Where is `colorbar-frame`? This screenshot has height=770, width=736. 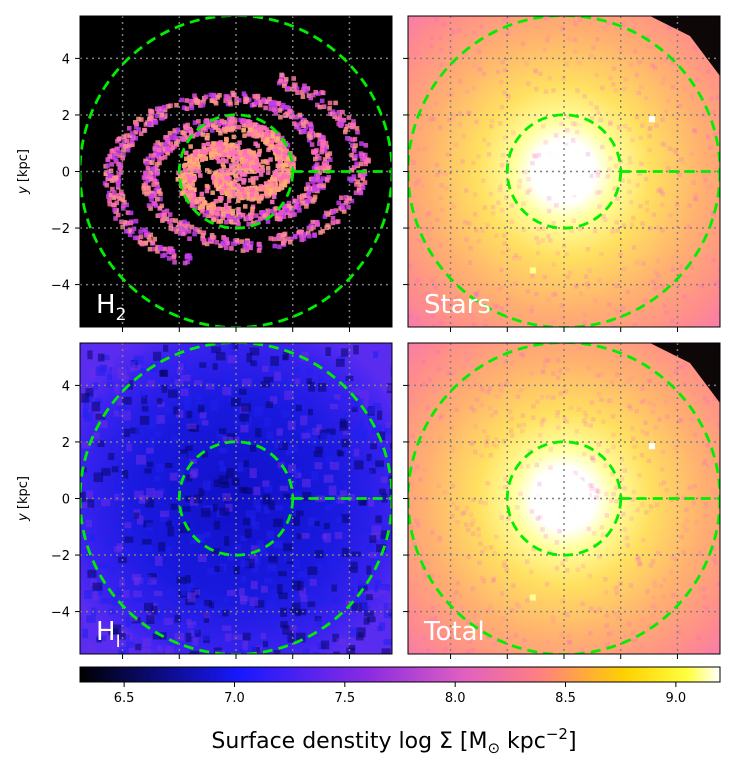 colorbar-frame is located at coordinates (400, 674).